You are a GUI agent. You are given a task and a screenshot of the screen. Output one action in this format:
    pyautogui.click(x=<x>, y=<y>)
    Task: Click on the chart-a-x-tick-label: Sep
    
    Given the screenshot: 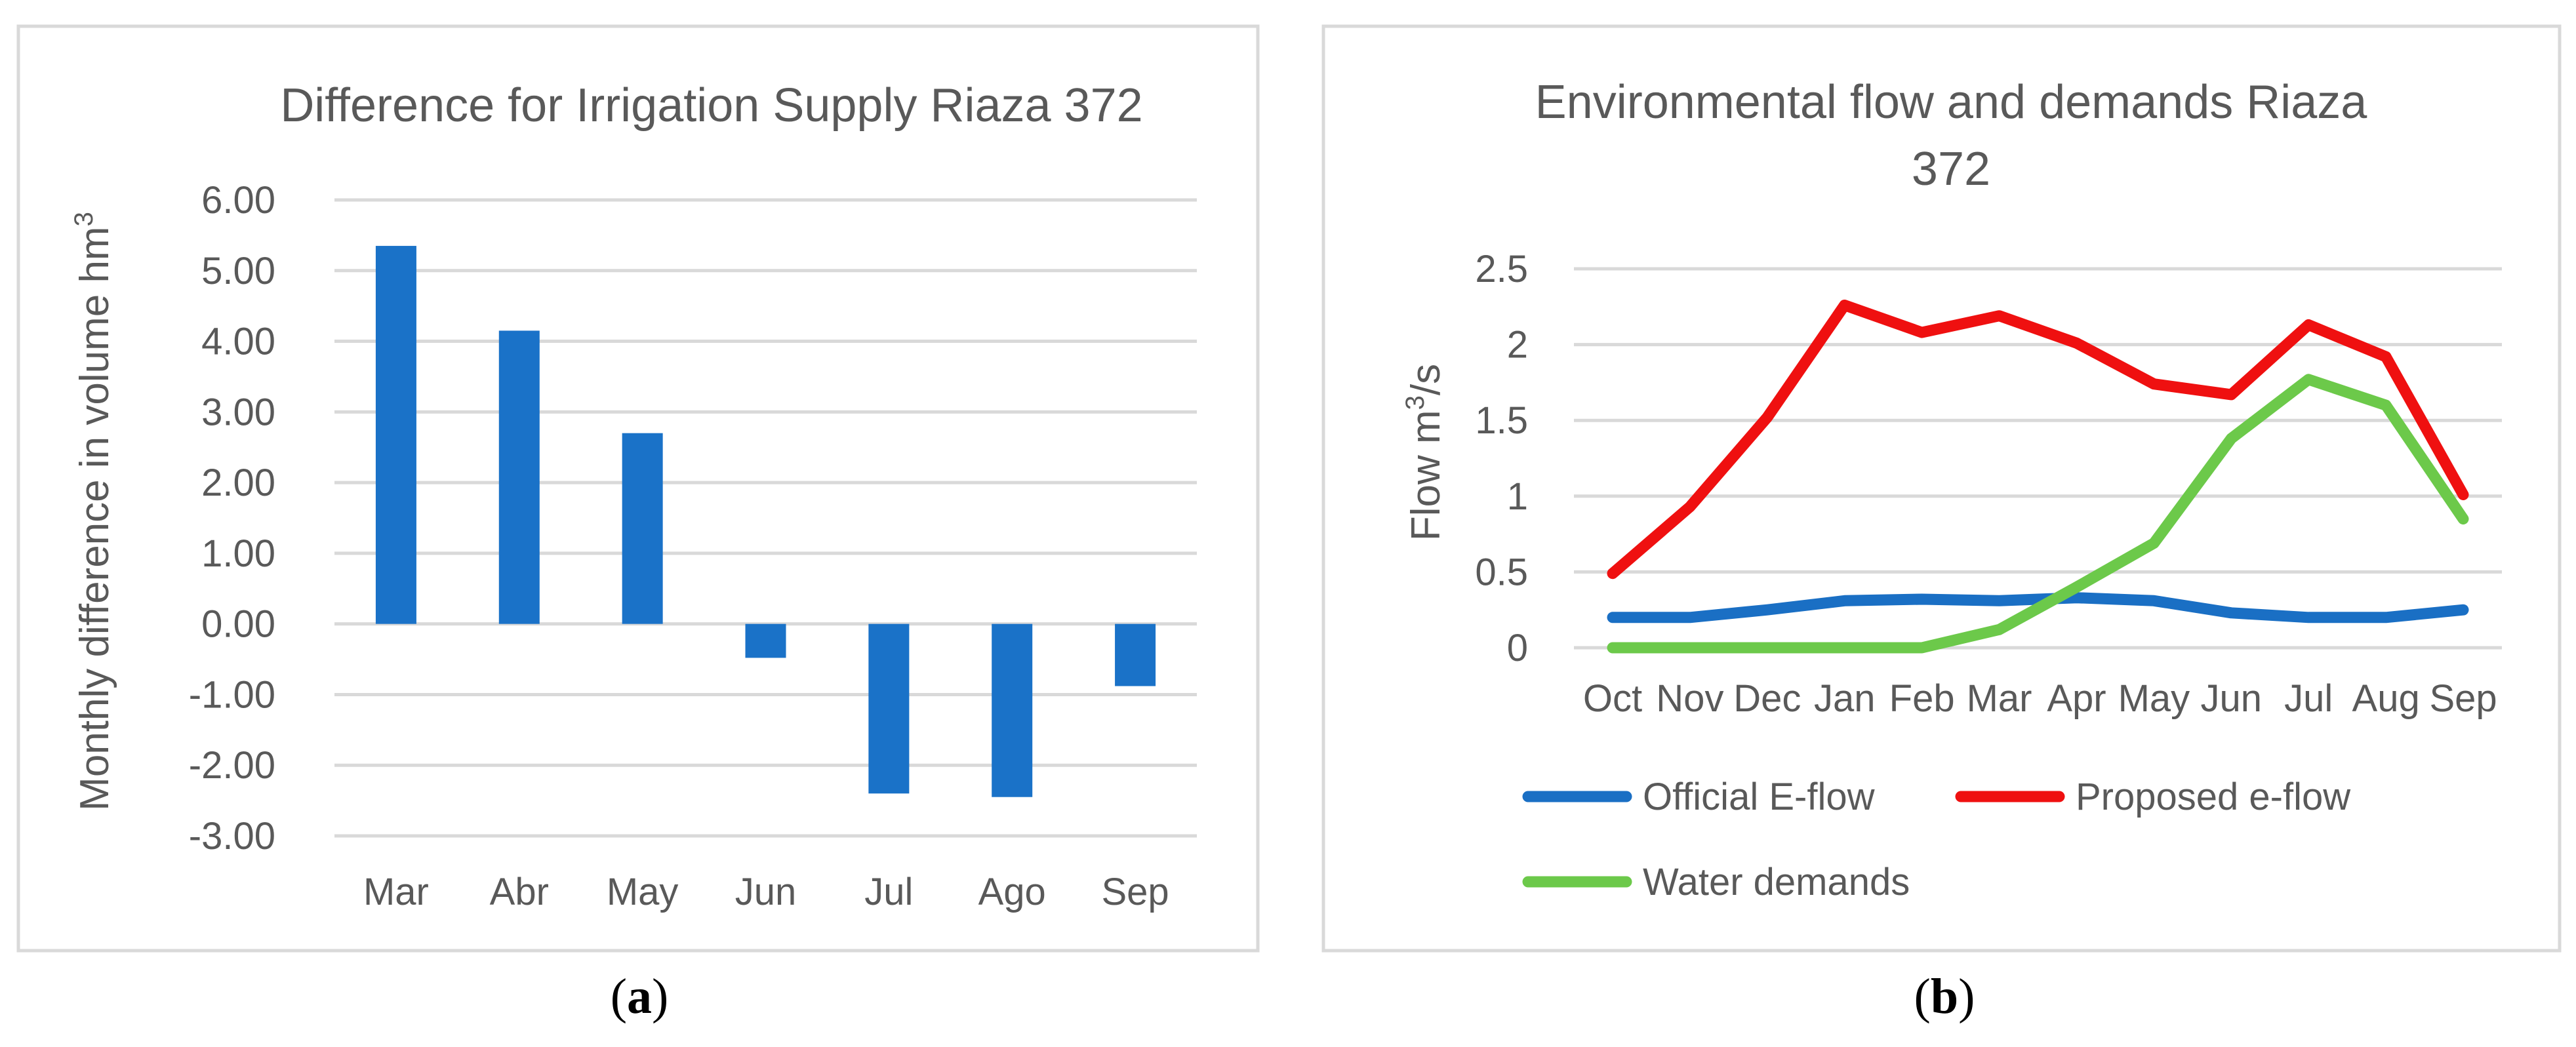 What is the action you would take?
    pyautogui.click(x=1135, y=892)
    